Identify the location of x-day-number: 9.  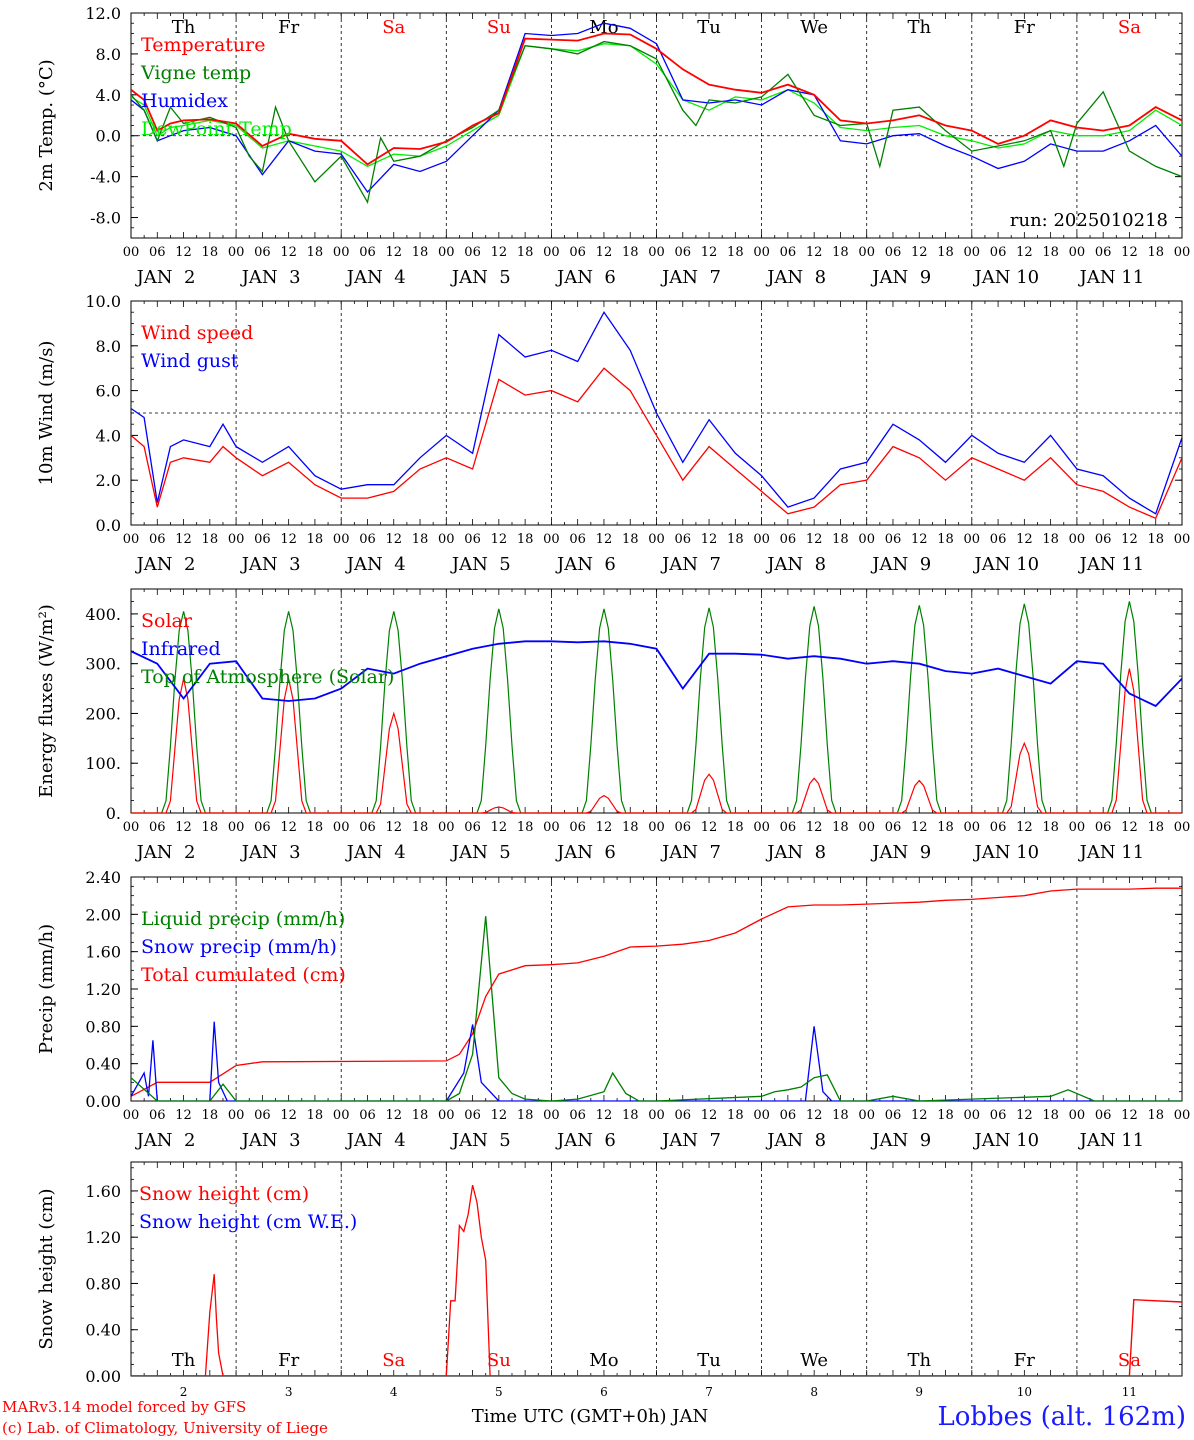
(919, 1392).